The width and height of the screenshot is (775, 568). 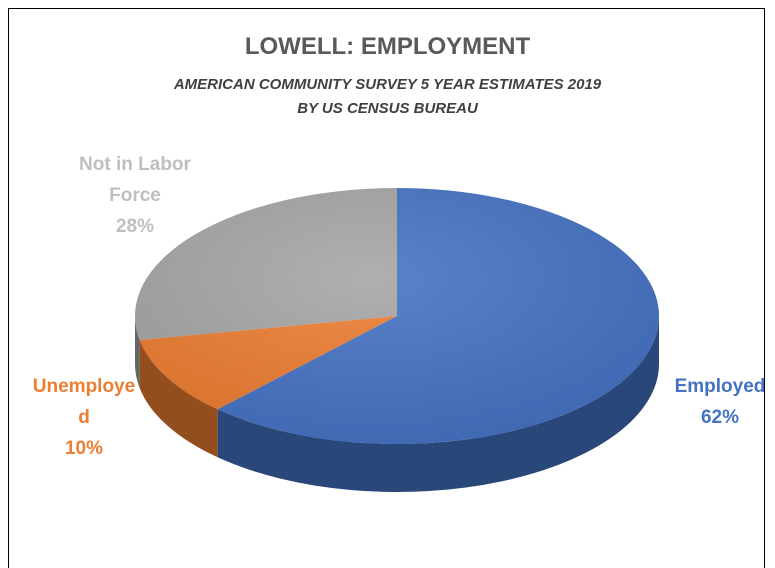 What do you see at coordinates (387, 46) in the screenshot?
I see `chart-title: LOWELL: EMPLOYMENT` at bounding box center [387, 46].